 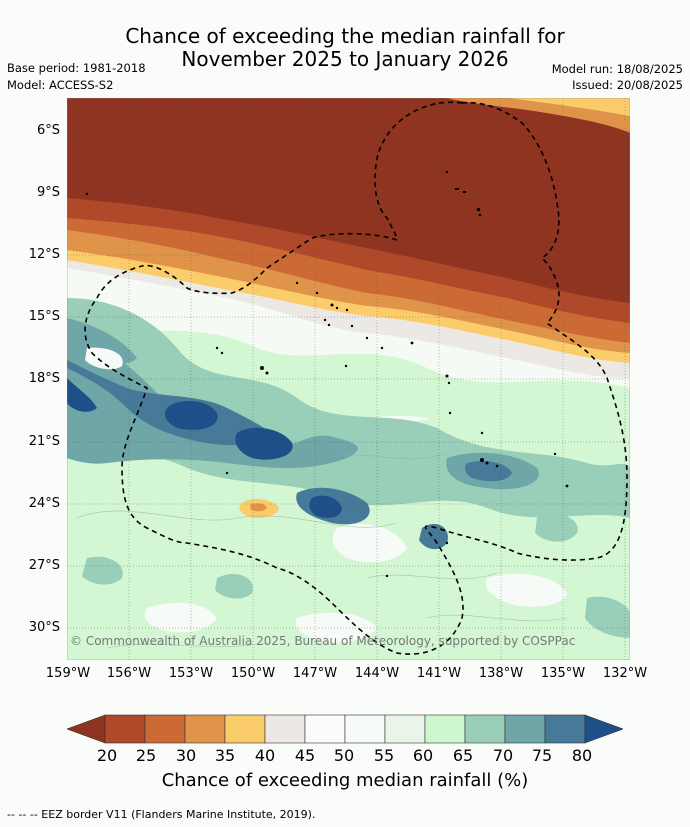 What do you see at coordinates (463, 755) in the screenshot?
I see `colorbar-tick: 65` at bounding box center [463, 755].